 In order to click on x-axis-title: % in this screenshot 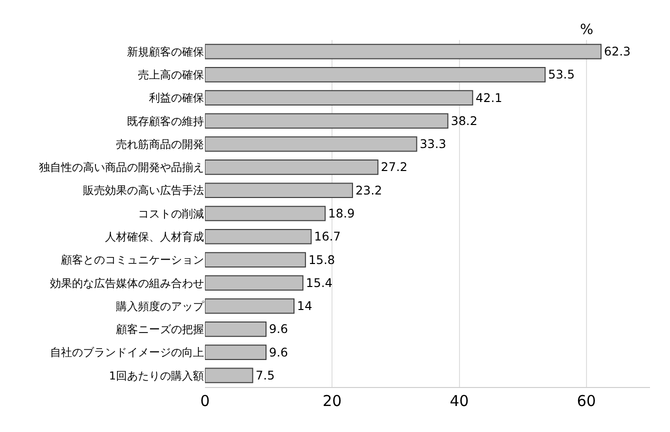, I will do `click(587, 30)`.